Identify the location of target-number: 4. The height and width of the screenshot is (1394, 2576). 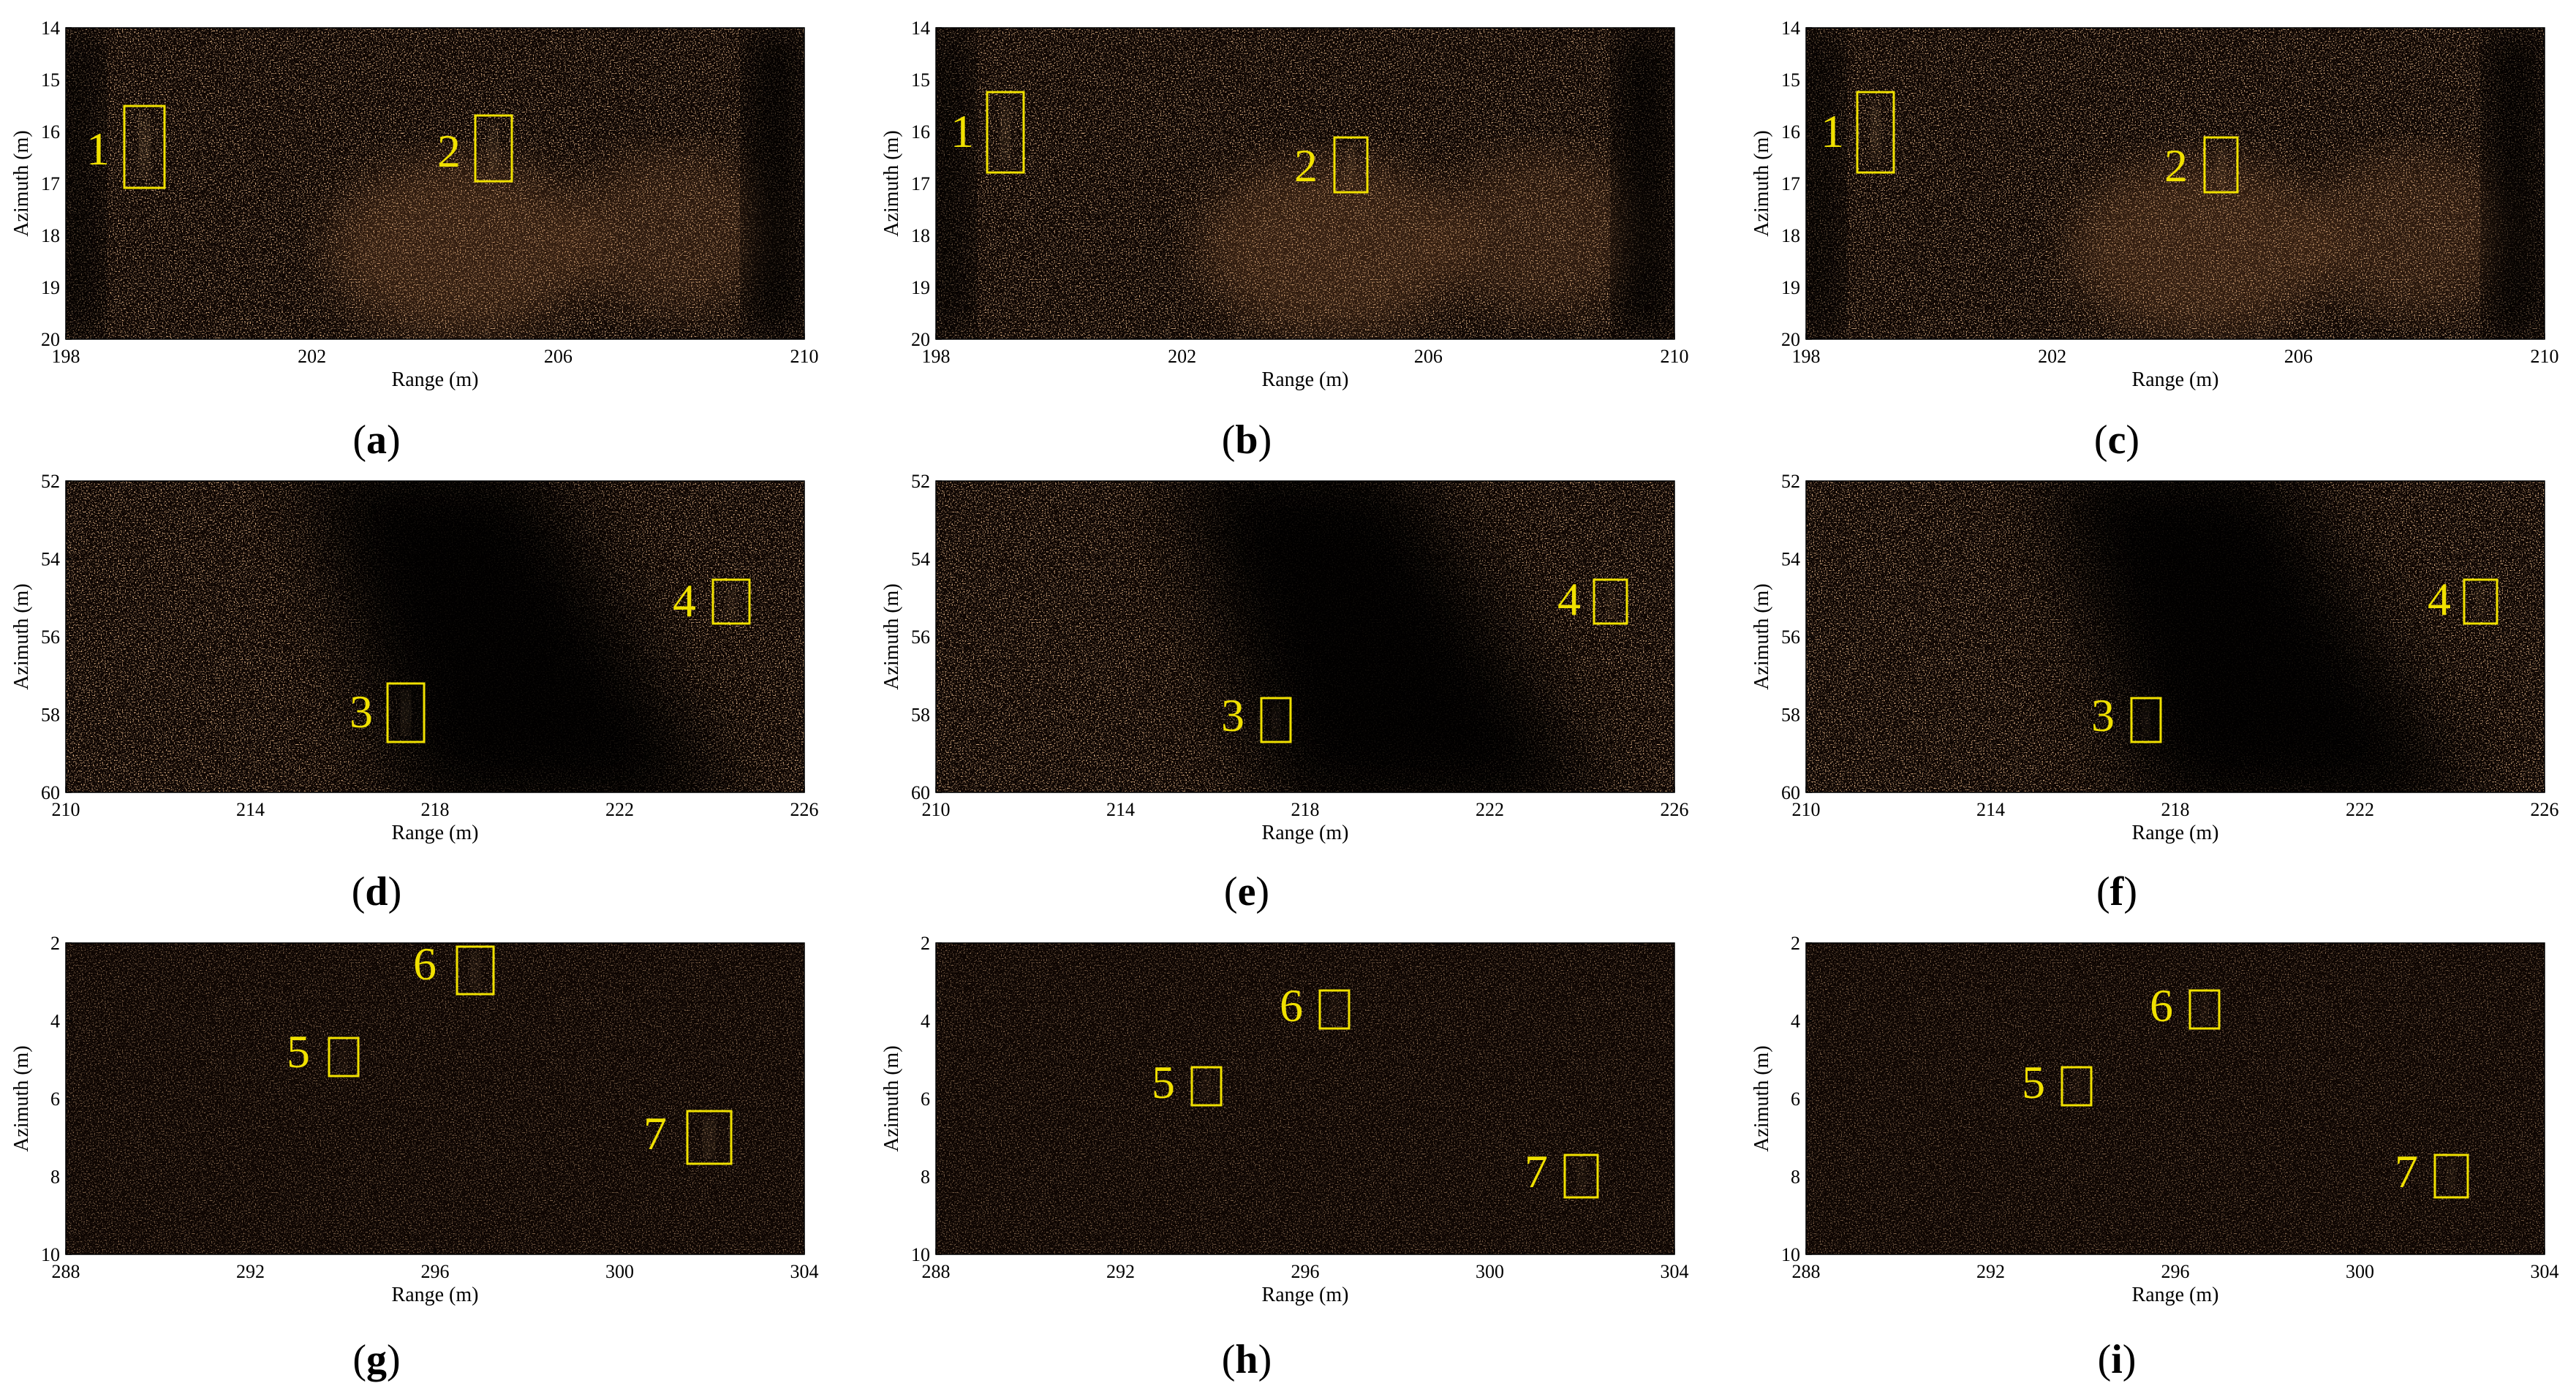
(684, 600).